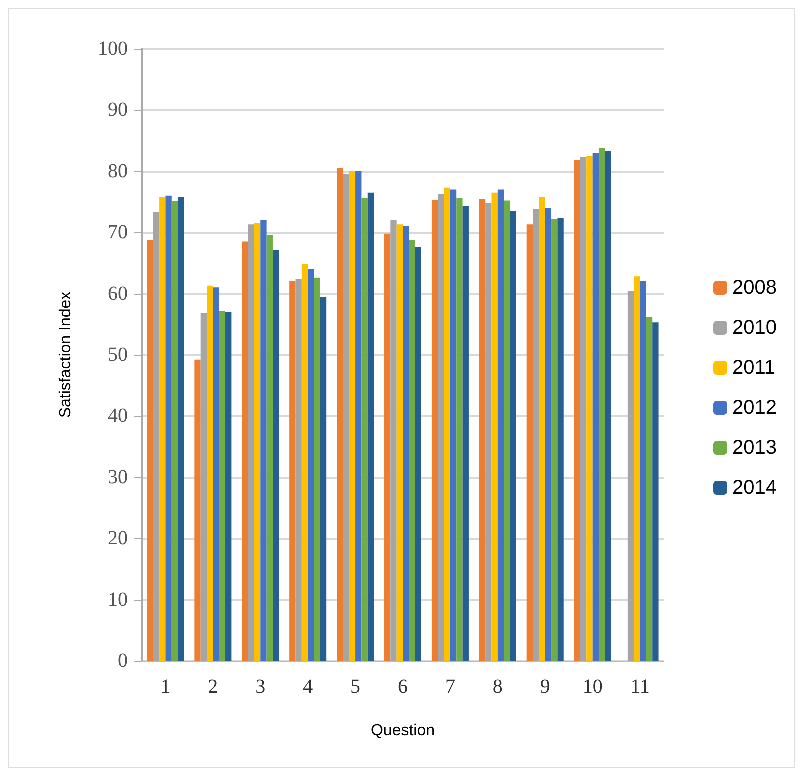 Image resolution: width=801 pixels, height=774 pixels. What do you see at coordinates (450, 687) in the screenshot?
I see `x-tick-label: 7` at bounding box center [450, 687].